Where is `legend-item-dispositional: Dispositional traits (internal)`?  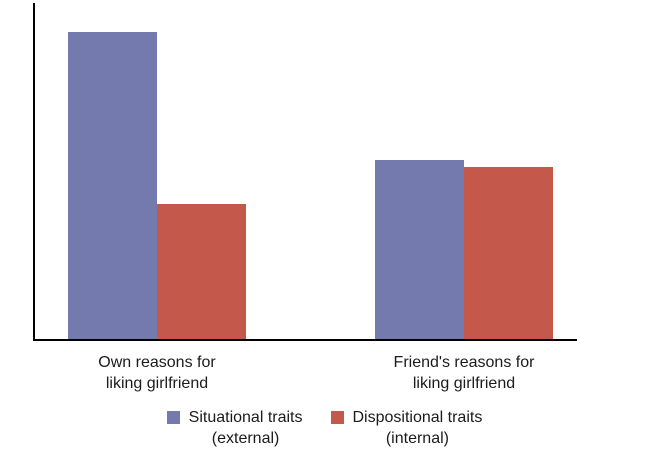 legend-item-dispositional: Dispositional traits (internal) is located at coordinates (406, 428).